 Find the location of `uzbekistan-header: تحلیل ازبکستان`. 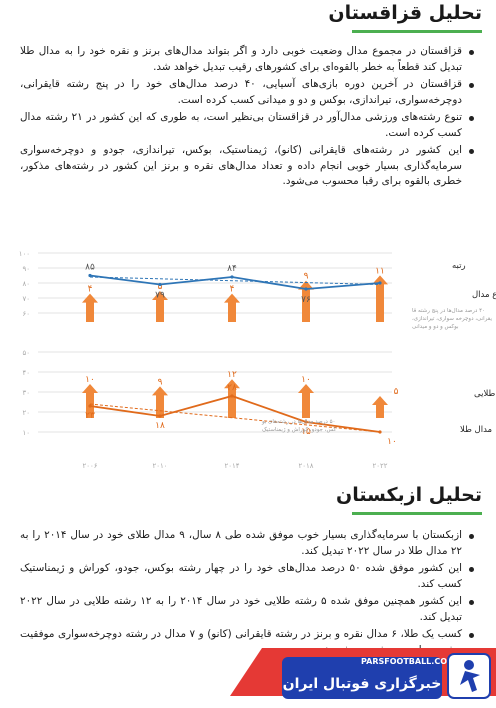

uzbekistan-header: تحلیل ازبکستان is located at coordinates (248, 501).